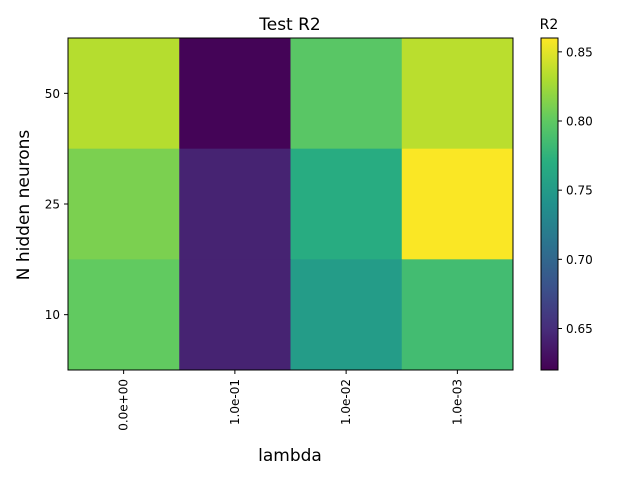 The image size is (640, 484). I want to click on colorbar: R2 0.65 0.70 0.75 0.80 0.85, so click(566, 194).